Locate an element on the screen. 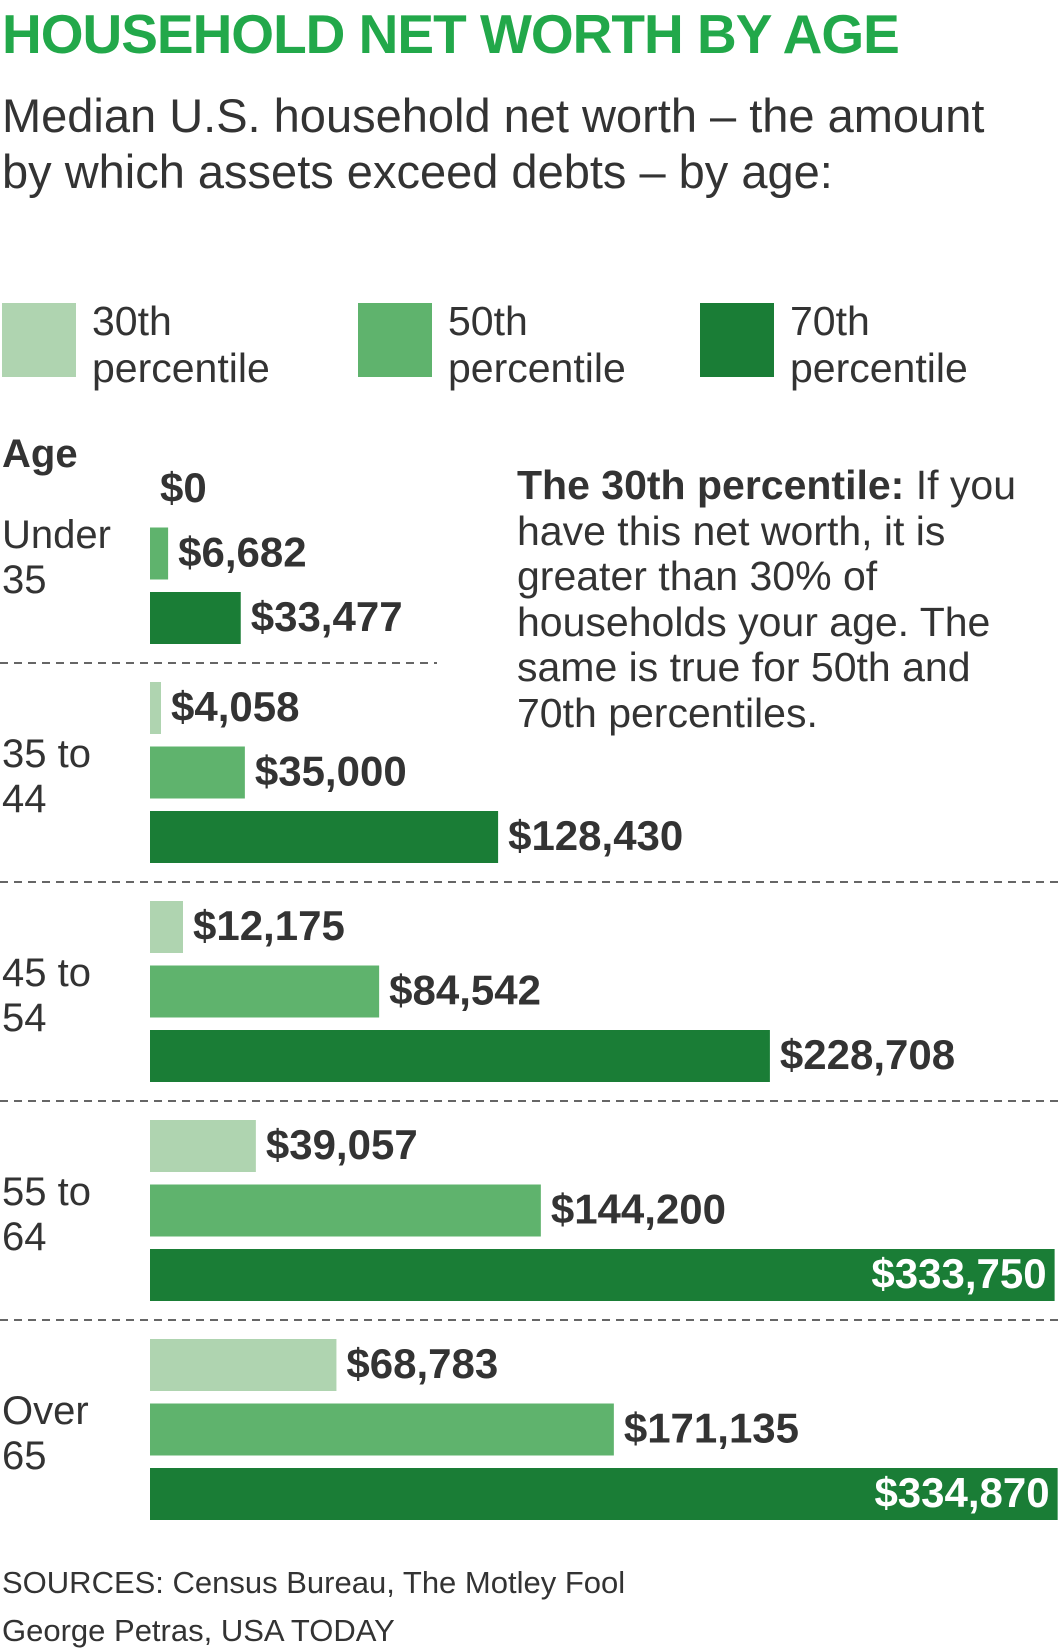  value-label: $0 is located at coordinates (183, 487).